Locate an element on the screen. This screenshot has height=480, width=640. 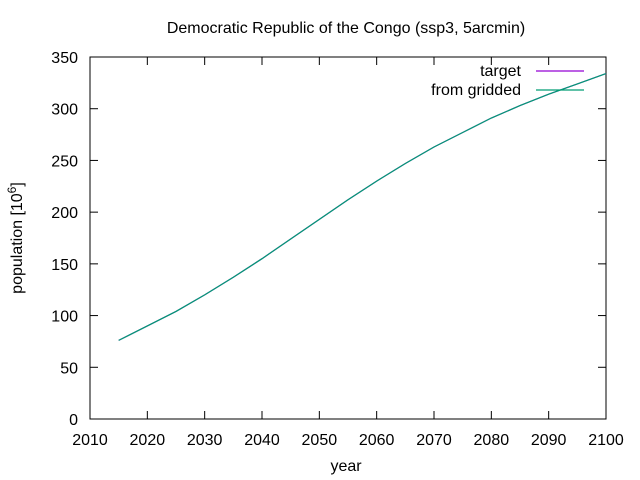
x-tick-label: 2100 is located at coordinates (606, 440).